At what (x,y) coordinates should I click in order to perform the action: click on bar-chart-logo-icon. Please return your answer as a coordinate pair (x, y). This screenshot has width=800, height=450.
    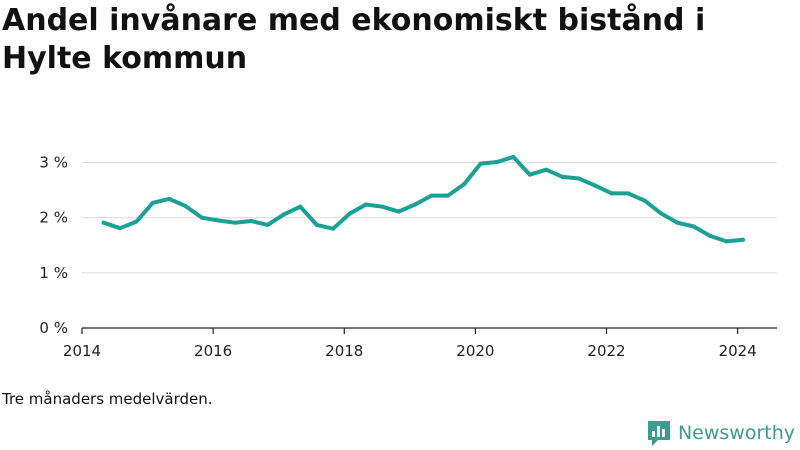
    Looking at the image, I should click on (659, 433).